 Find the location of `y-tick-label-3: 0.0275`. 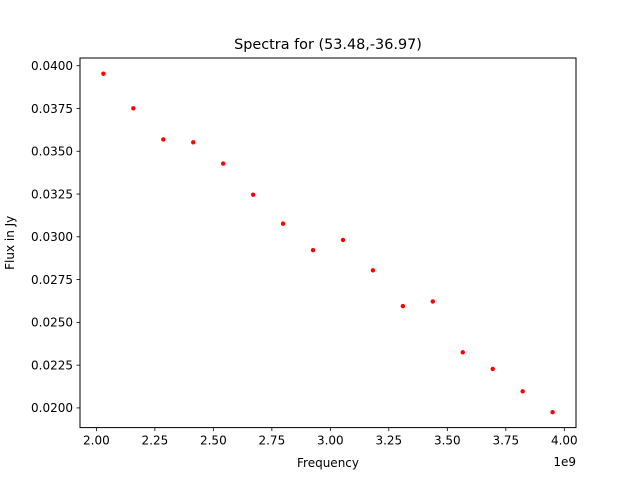

y-tick-label-3: 0.0275 is located at coordinates (52, 280).